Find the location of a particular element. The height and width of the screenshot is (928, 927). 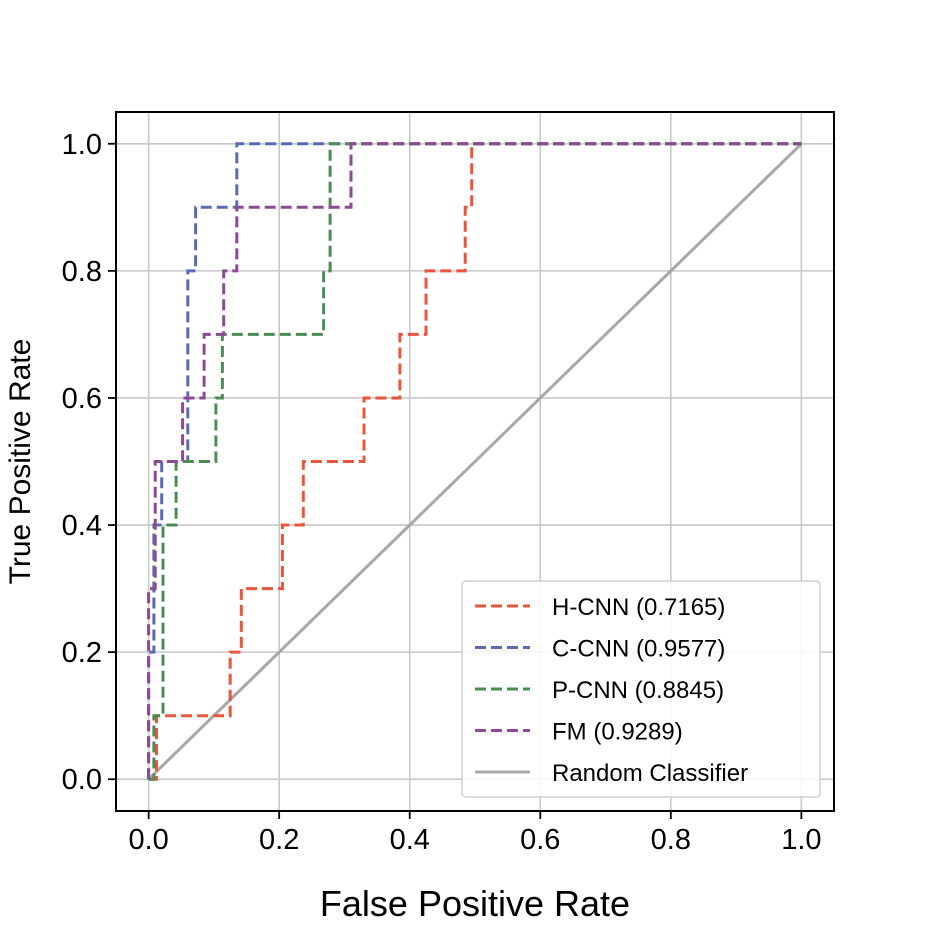

y-tick-label: 1.0 is located at coordinates (82, 145).